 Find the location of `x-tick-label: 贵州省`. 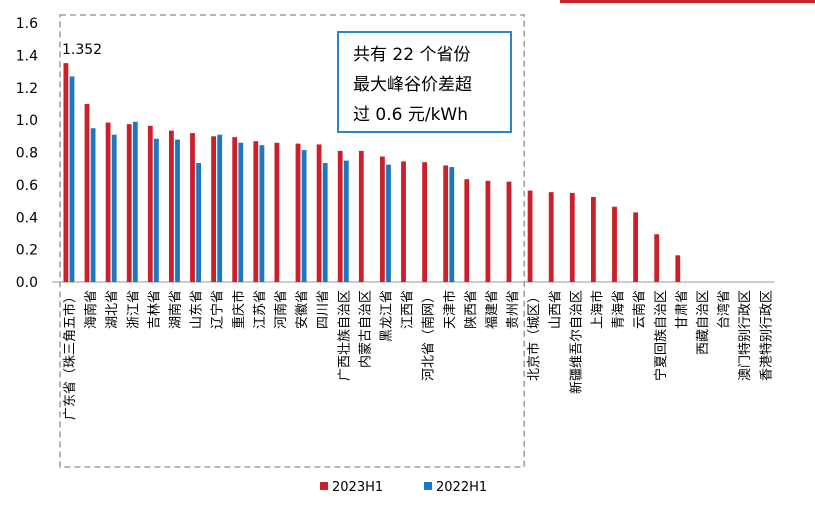

x-tick-label: 贵州省 is located at coordinates (513, 309).